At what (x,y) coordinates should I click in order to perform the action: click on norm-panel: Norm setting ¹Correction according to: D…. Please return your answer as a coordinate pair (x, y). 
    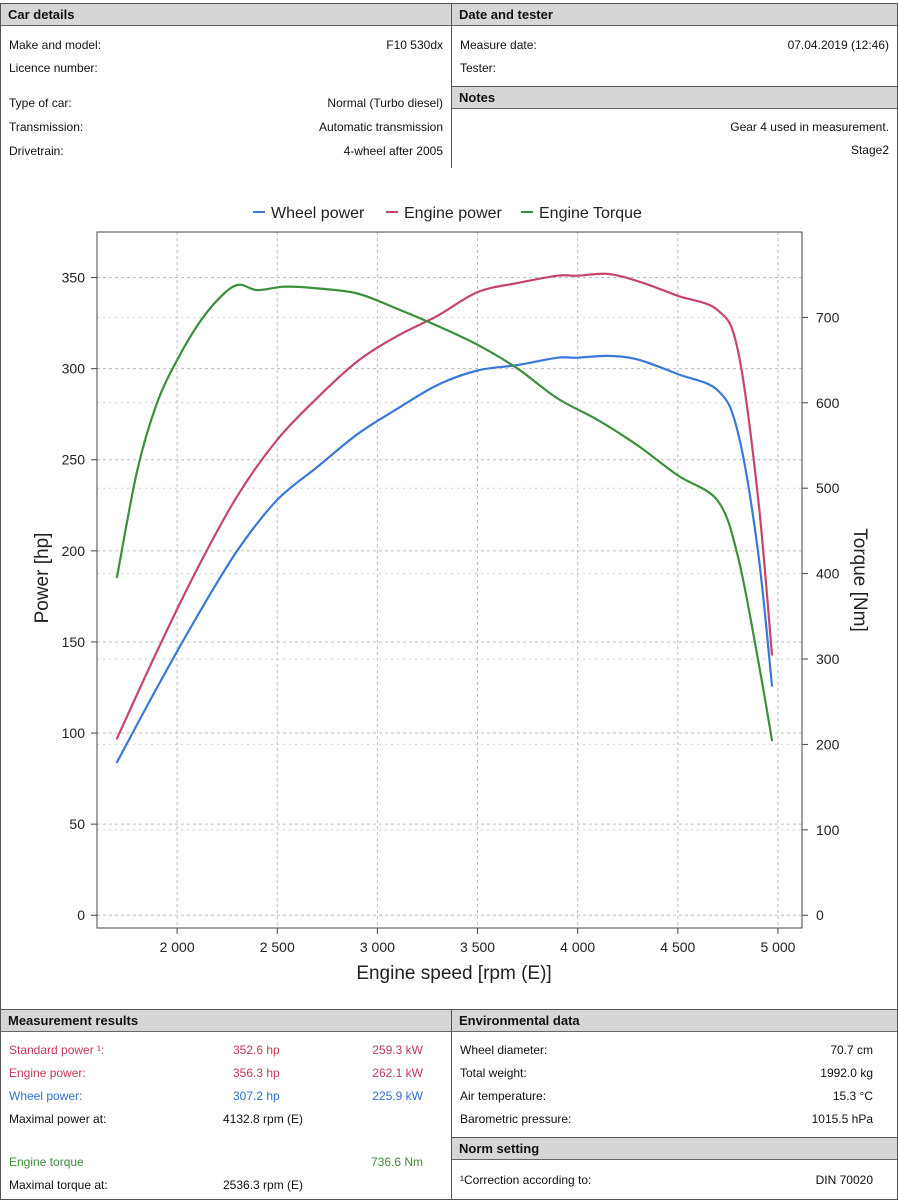
    Looking at the image, I should click on (674, 1168).